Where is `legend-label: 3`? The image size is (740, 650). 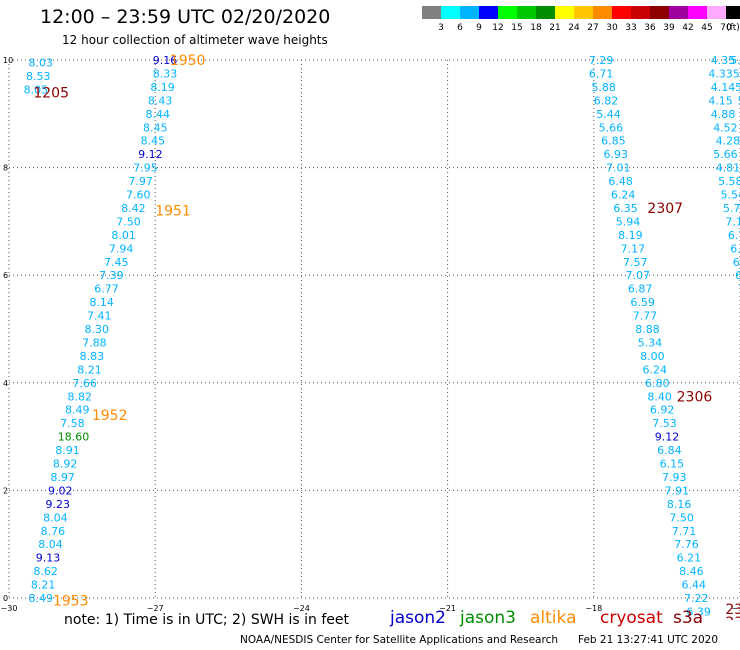 legend-label: 3 is located at coordinates (441, 28).